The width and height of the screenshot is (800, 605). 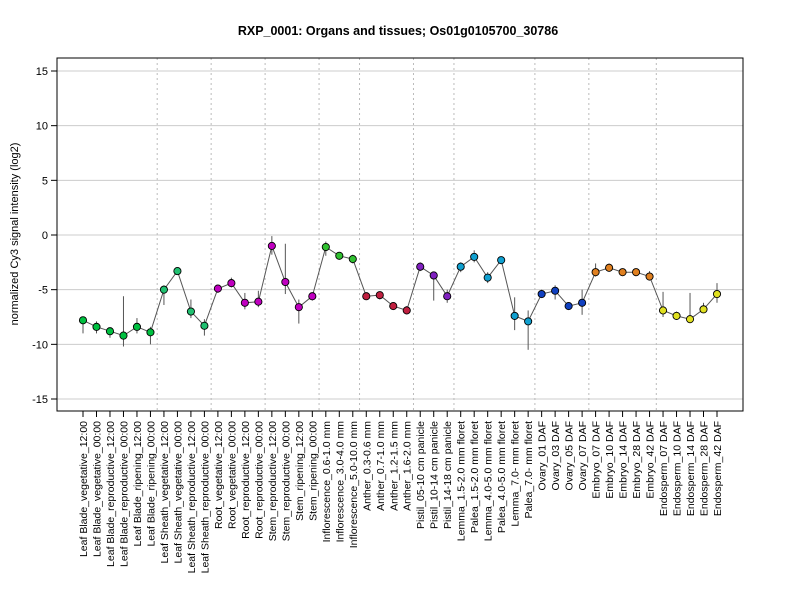 I want to click on x-tick-label: Leaf Sheath_reproductive_12:00, so click(x=192, y=497).